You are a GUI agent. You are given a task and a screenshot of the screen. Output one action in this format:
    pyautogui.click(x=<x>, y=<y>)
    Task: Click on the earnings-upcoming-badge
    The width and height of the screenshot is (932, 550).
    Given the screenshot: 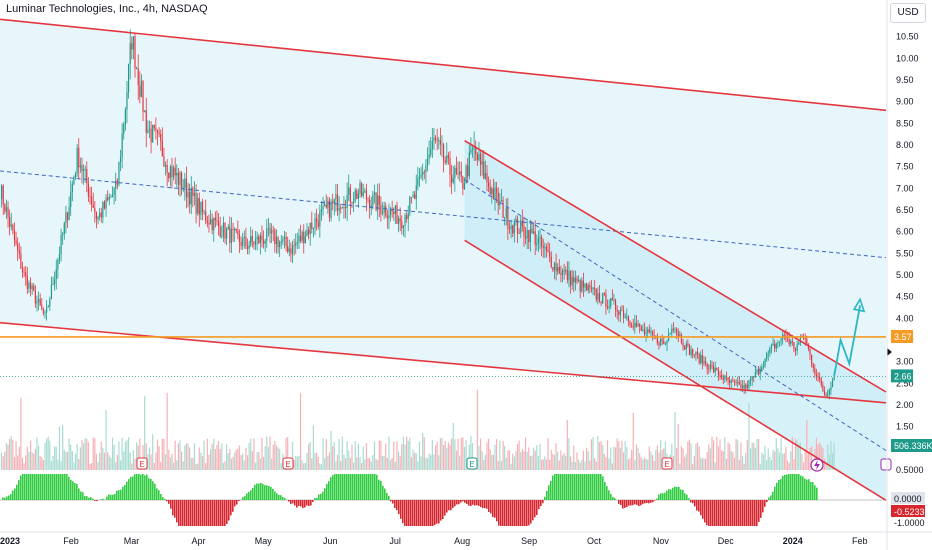 What is the action you would take?
    pyautogui.click(x=886, y=464)
    